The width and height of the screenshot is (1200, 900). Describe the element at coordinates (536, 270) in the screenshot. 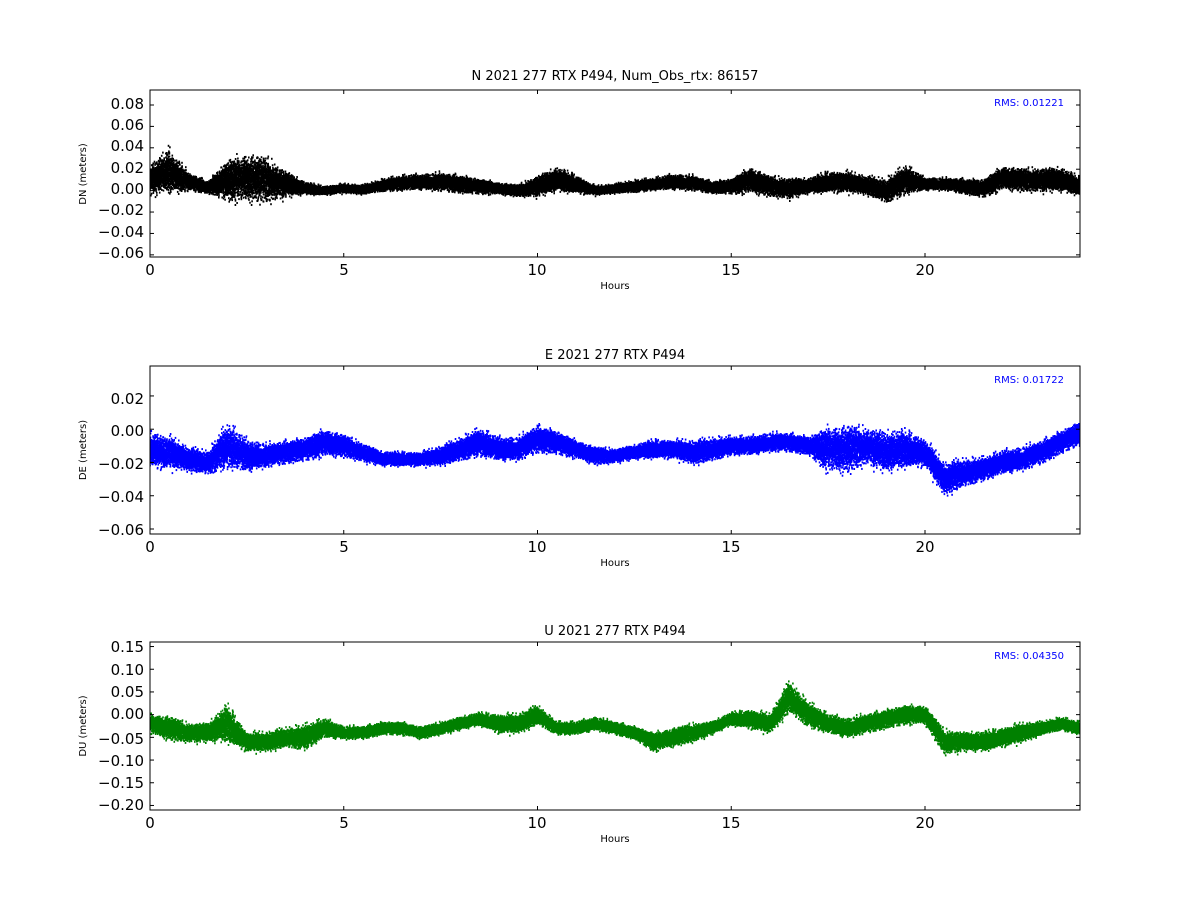

I see `north-x-tick-label: 10` at that location.